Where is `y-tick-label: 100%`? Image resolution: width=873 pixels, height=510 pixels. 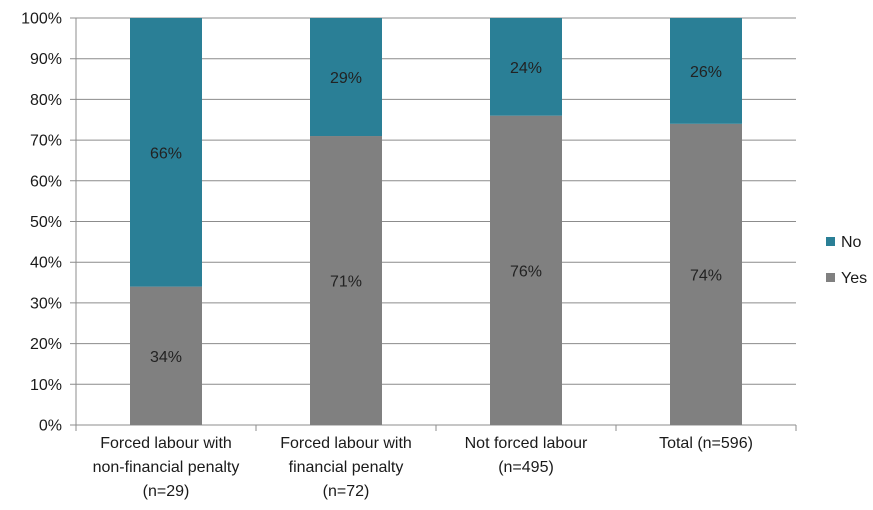
y-tick-label: 100% is located at coordinates (41, 19).